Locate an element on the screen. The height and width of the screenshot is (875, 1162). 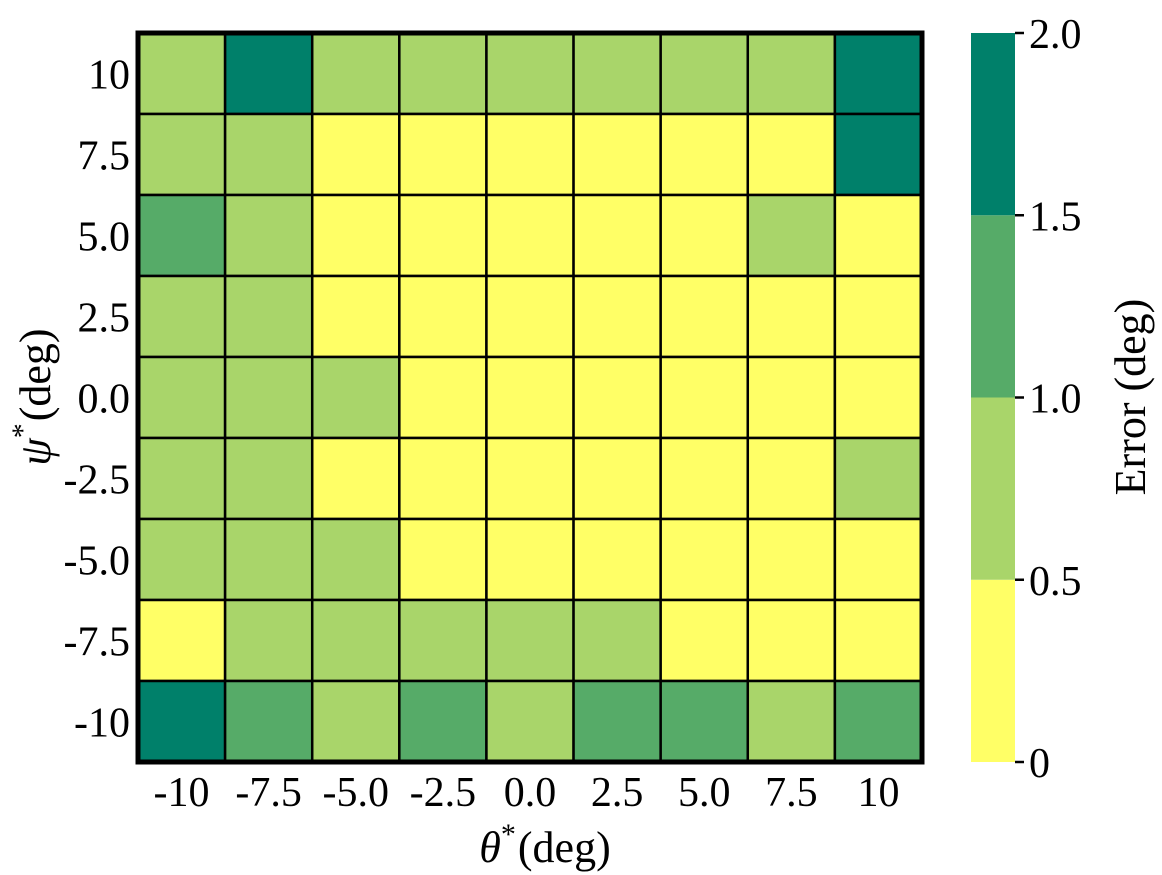
x-axis-superscript: * is located at coordinates (508, 834).